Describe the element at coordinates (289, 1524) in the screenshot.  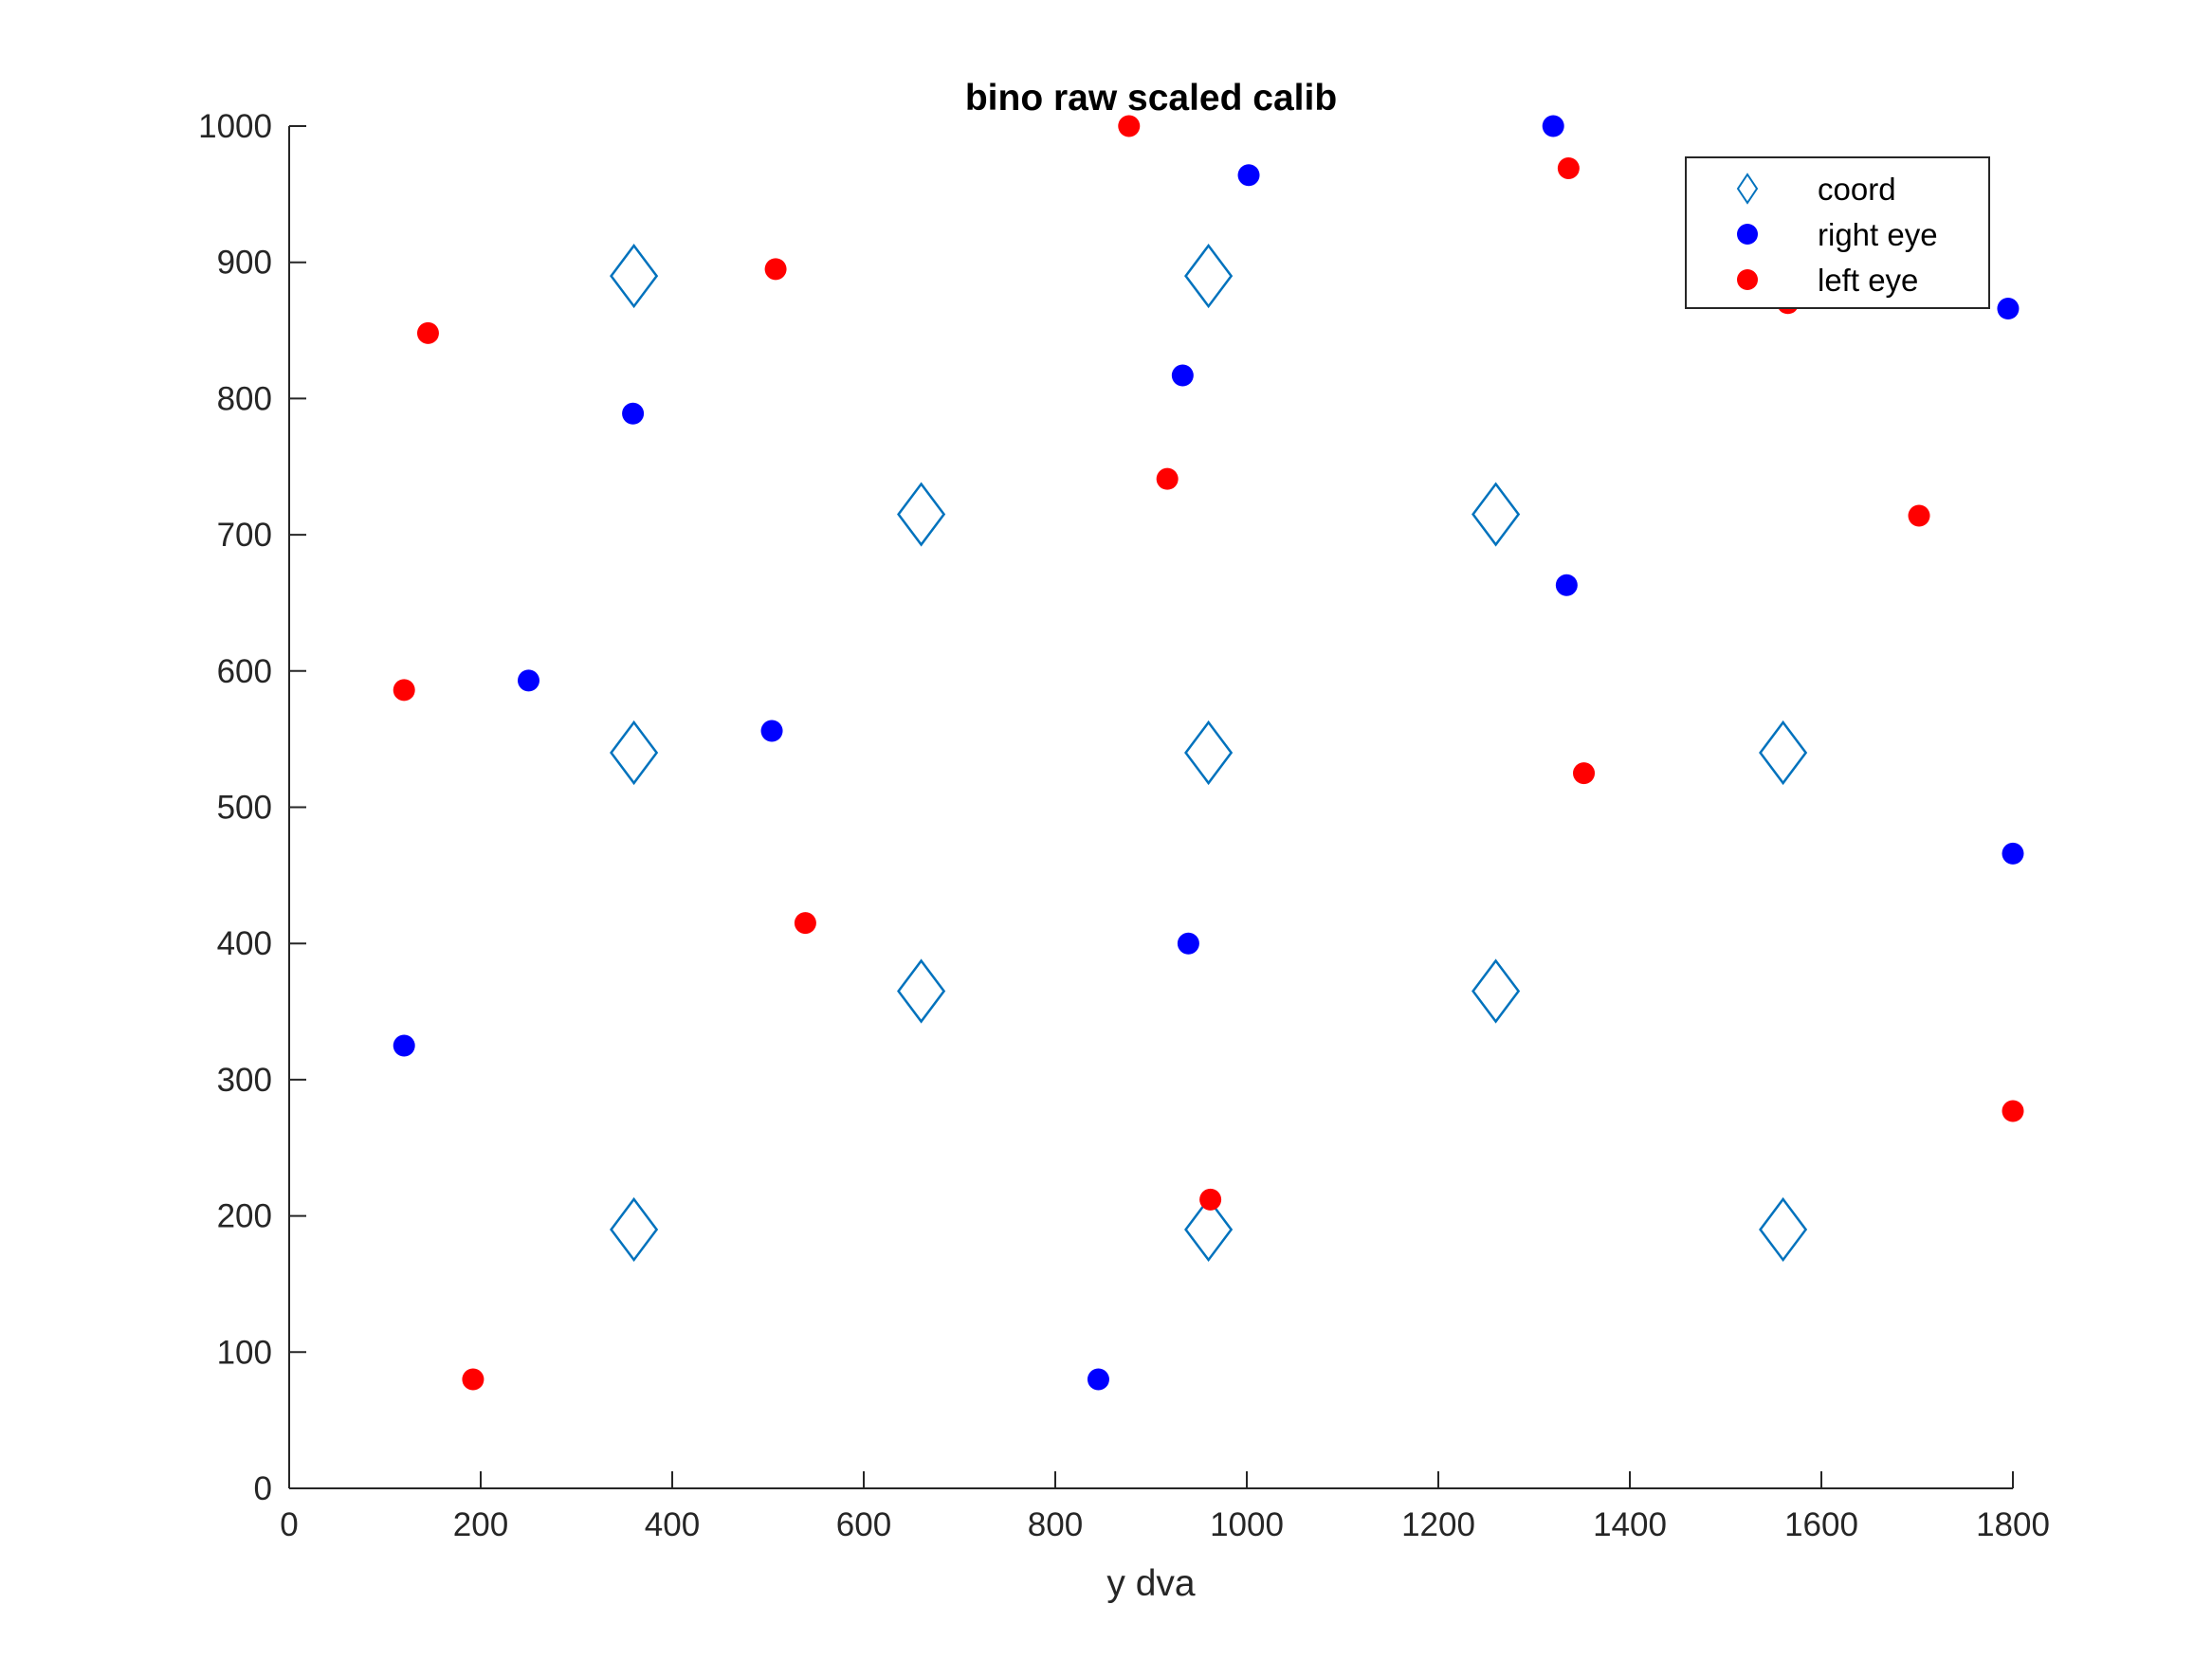
I see `x-tick-label: 0` at that location.